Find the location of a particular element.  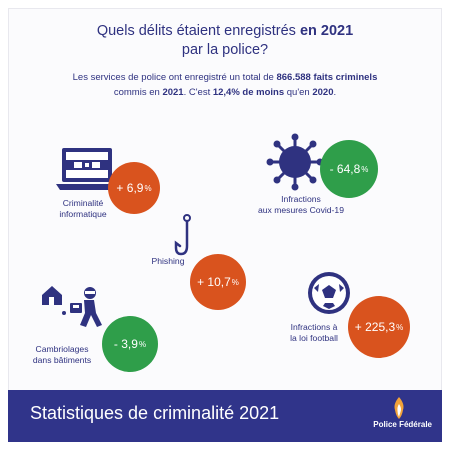

covid-pct: % is located at coordinates (365, 169).